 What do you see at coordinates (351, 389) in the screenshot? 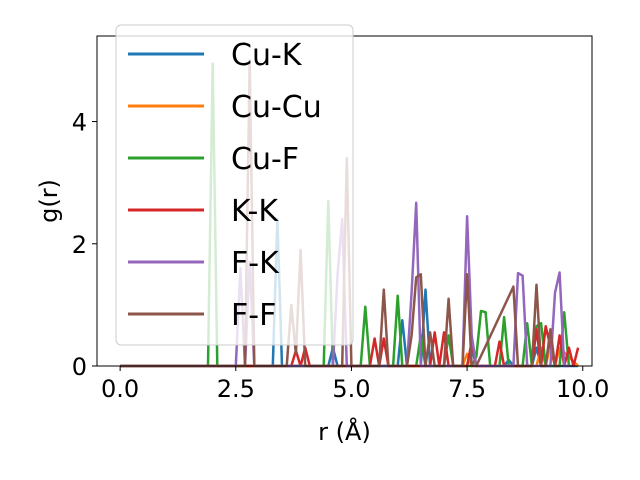
I see `x-tick-label: 5.0` at bounding box center [351, 389].